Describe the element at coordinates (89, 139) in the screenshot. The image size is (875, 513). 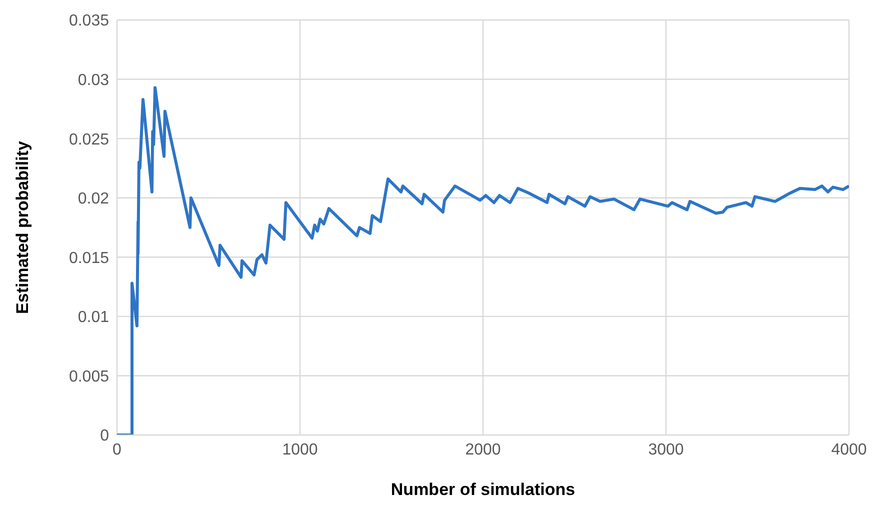
I see `y-tick-label: 0.025` at that location.